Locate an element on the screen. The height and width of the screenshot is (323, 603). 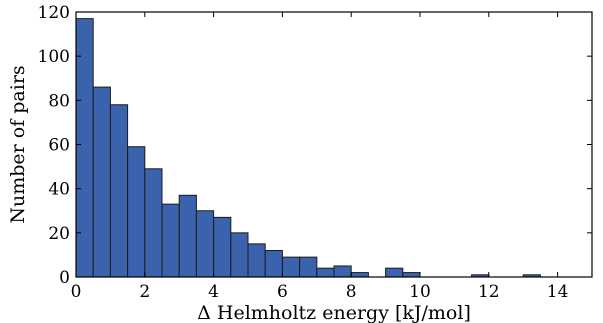
y-tick-label: 100 is located at coordinates (54, 57).